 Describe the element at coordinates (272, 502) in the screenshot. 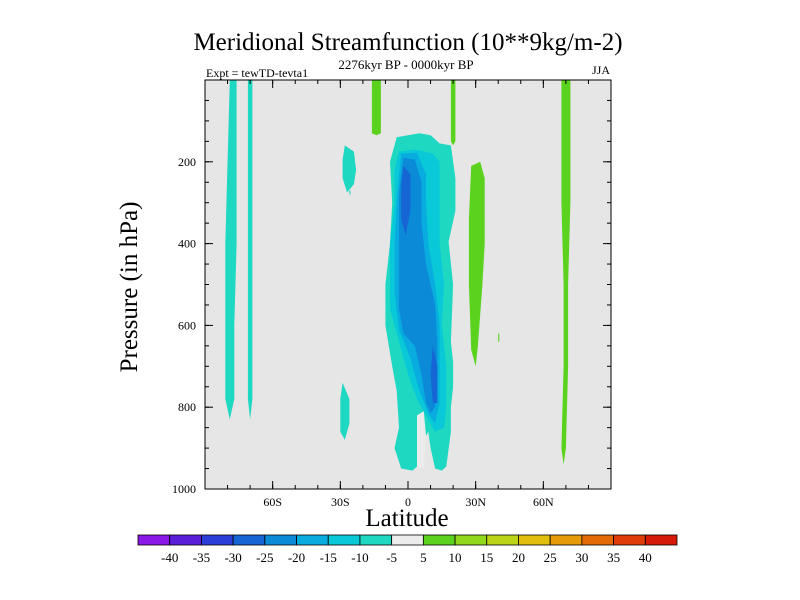

I see `x-tick-label: 60S` at that location.